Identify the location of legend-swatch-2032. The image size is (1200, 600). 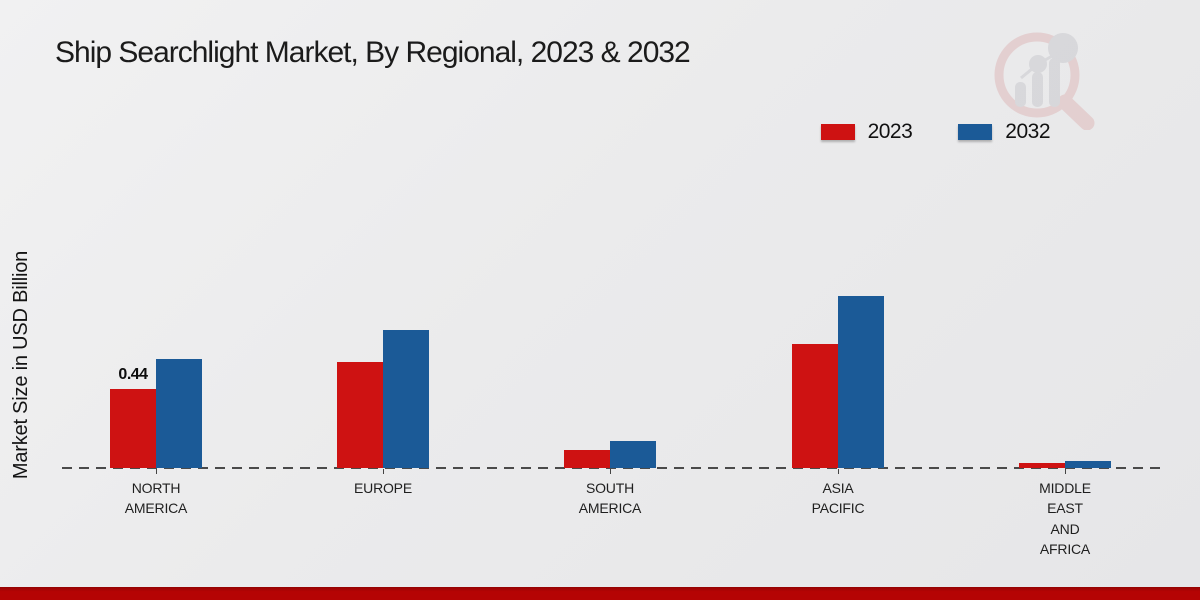
(975, 132).